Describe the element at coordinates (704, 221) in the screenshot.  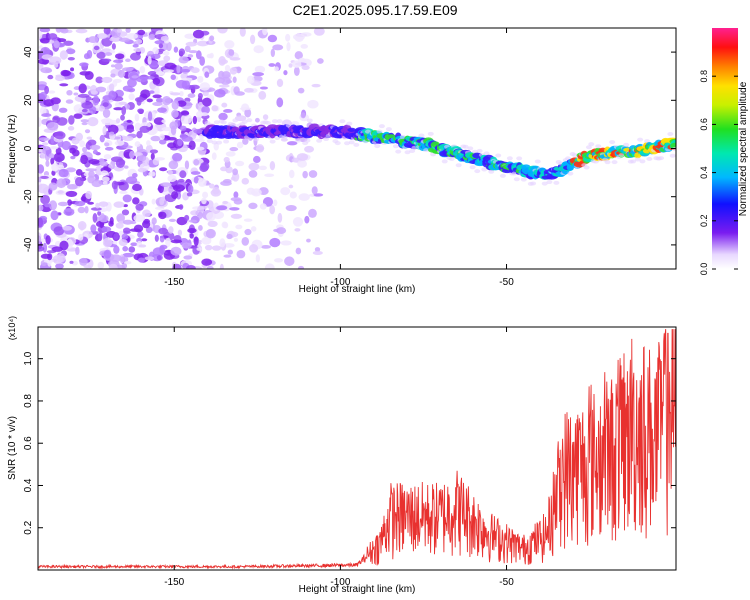
I see `colorbar-tick-label: 0.2` at that location.